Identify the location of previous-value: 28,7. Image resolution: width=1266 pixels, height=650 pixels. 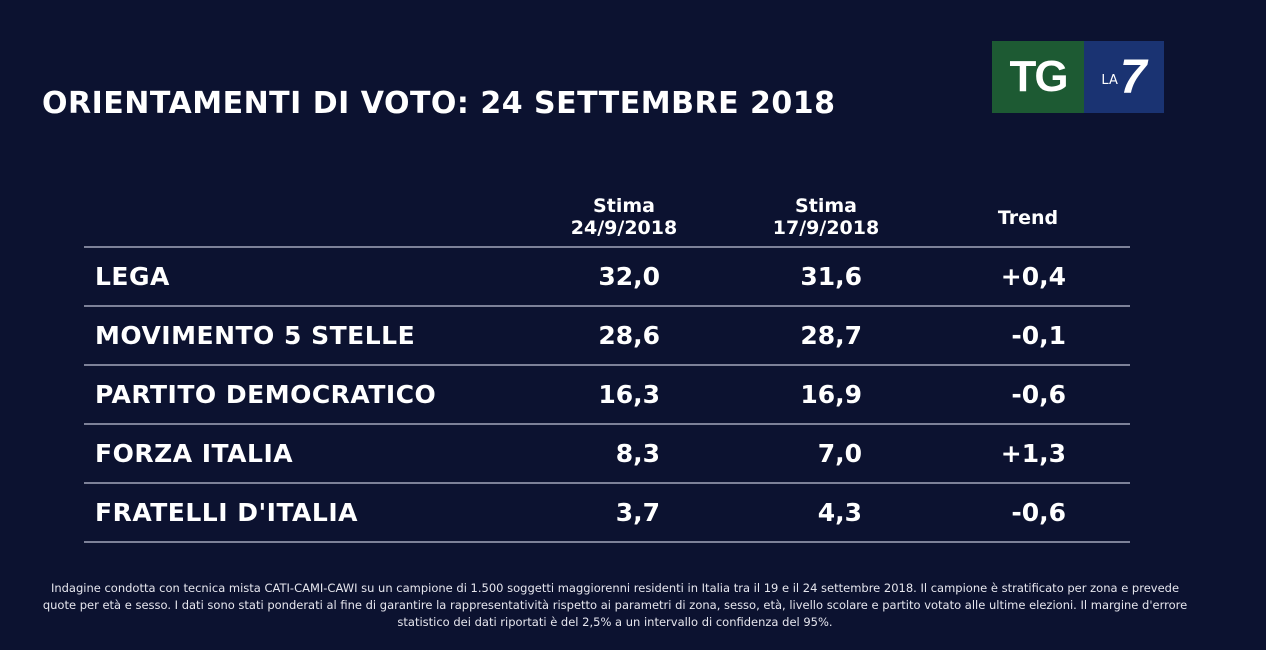
(831, 335).